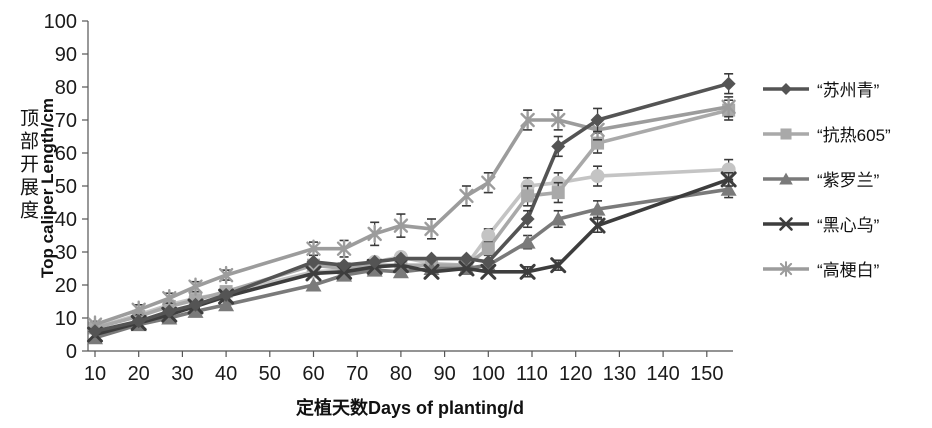 The image size is (932, 428). Describe the element at coordinates (575, 374) in the screenshot. I see `svg-text: 120` at that location.